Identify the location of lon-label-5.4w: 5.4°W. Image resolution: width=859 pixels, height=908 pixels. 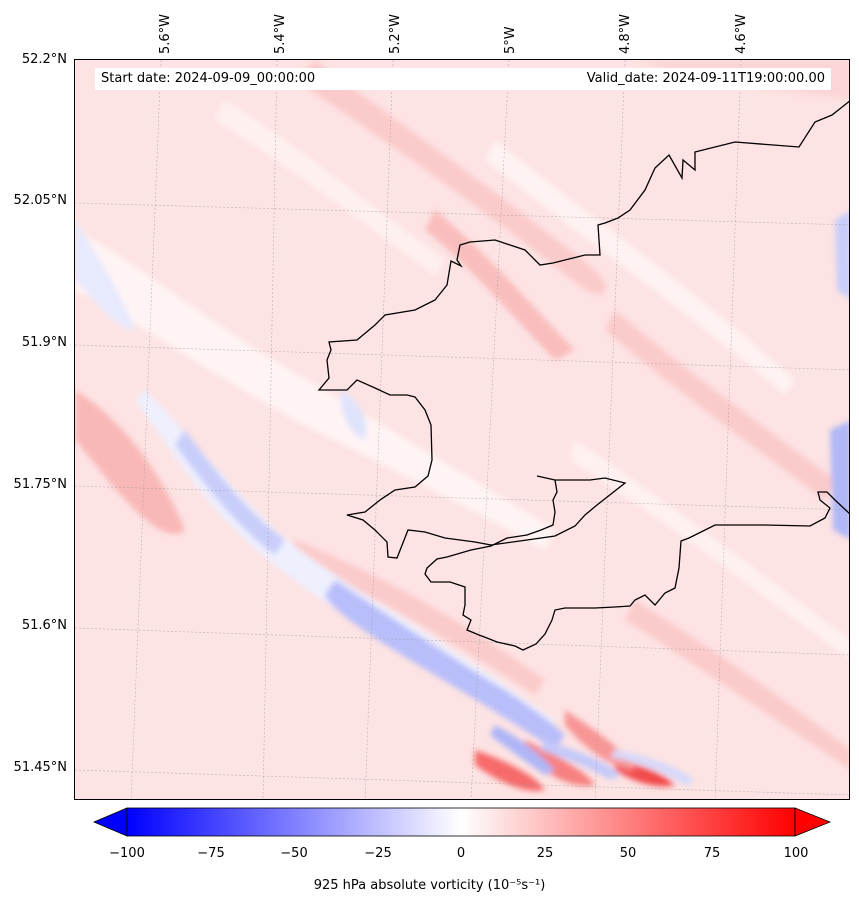
(280, 33).